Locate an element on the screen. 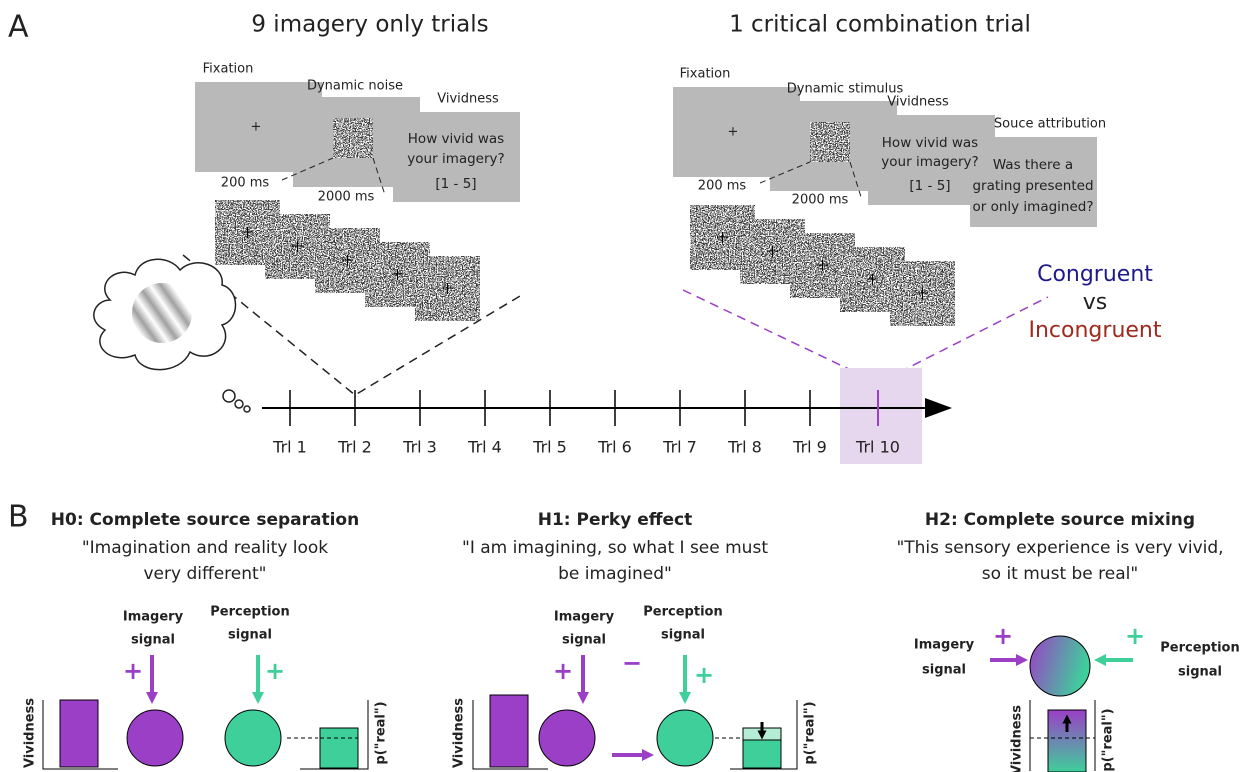 The width and height of the screenshot is (1250, 772). attribution: Was there a is located at coordinates (1033, 165).